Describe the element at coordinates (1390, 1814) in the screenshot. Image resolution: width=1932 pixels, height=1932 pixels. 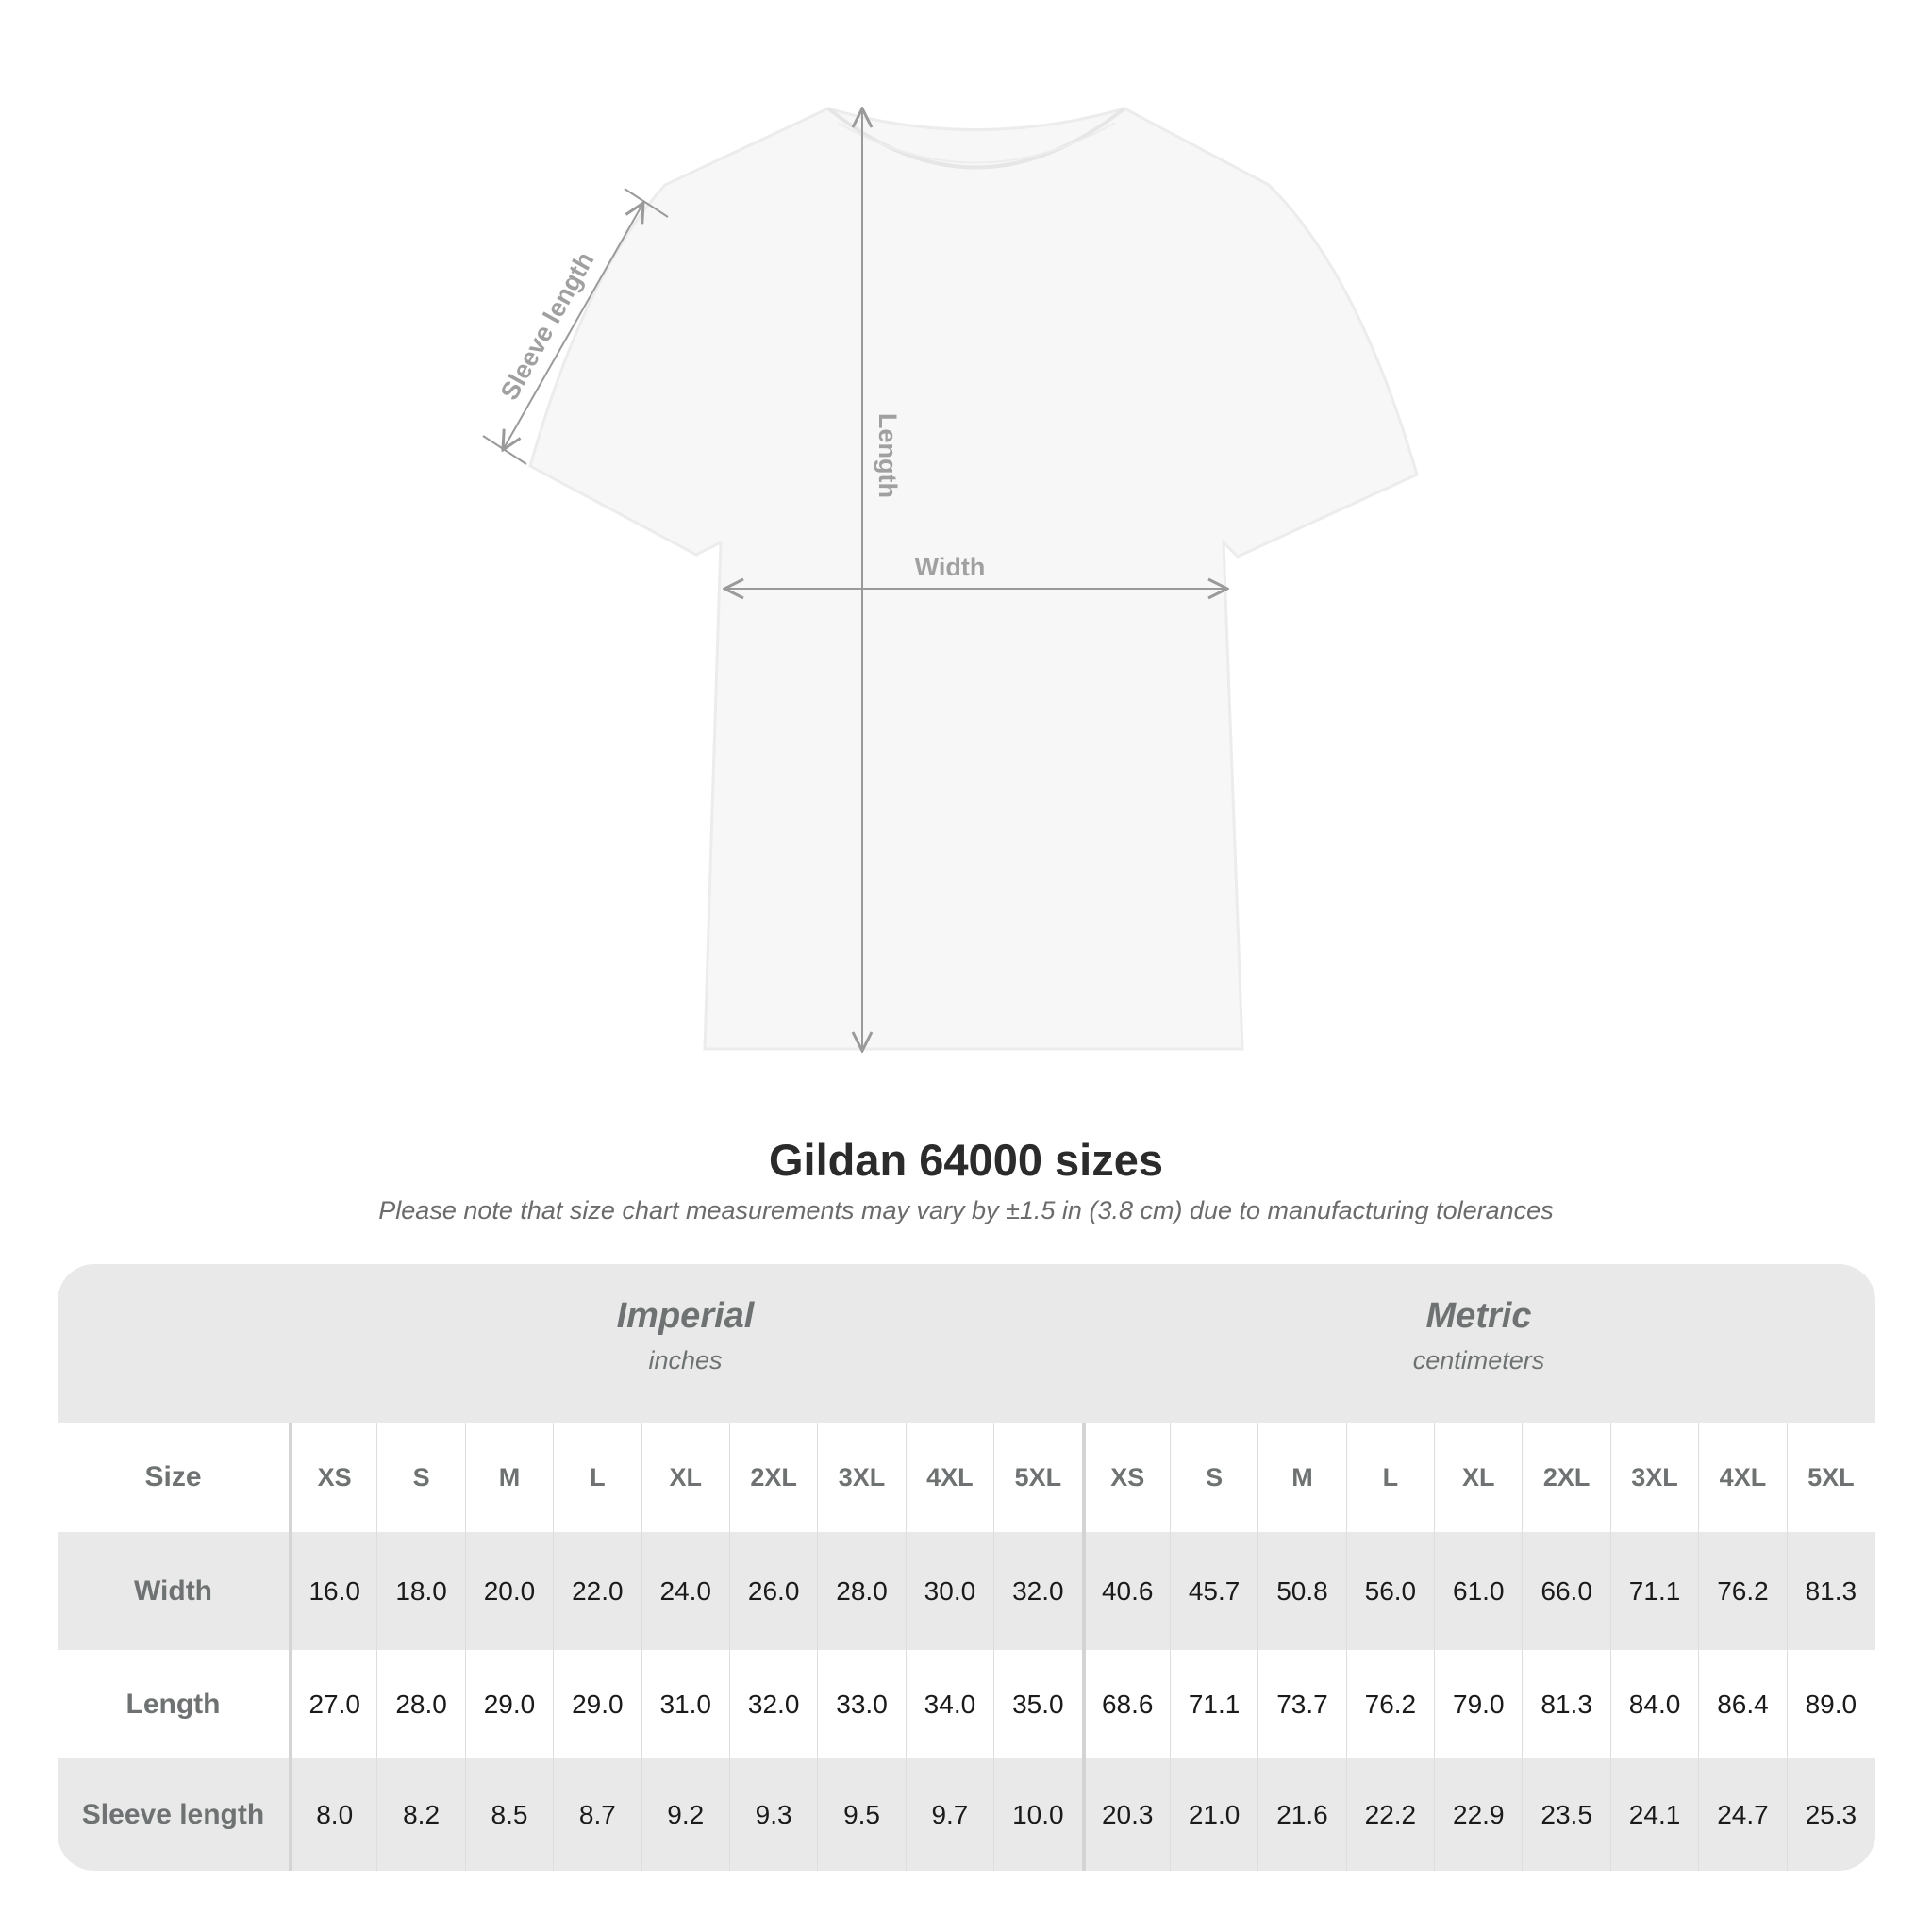
I see `value-metric-l: 22.2` at that location.